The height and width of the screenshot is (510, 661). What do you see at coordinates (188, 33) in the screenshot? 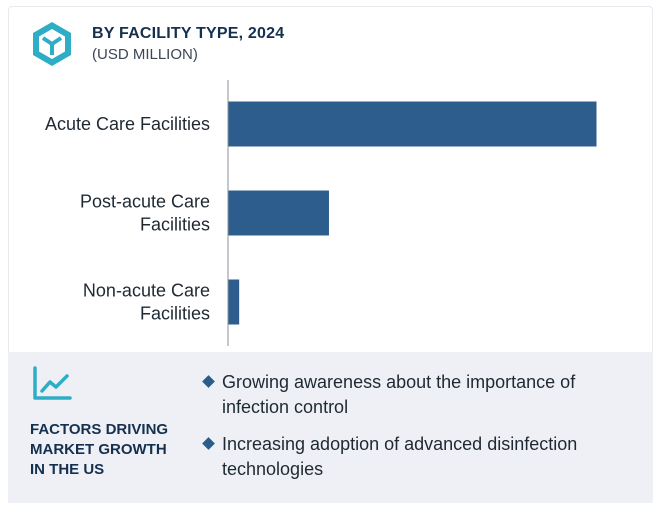
I see `chart-title: BY FACILITY TYPE, 2024` at bounding box center [188, 33].